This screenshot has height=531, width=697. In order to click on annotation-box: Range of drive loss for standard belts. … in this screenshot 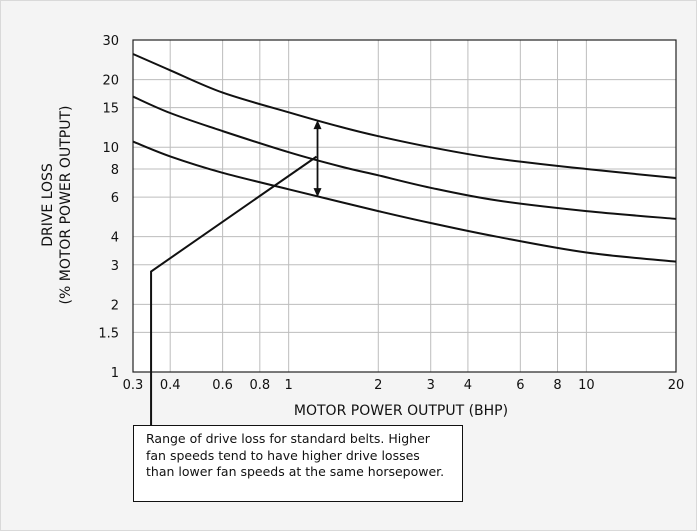, I will do `click(298, 463)`.